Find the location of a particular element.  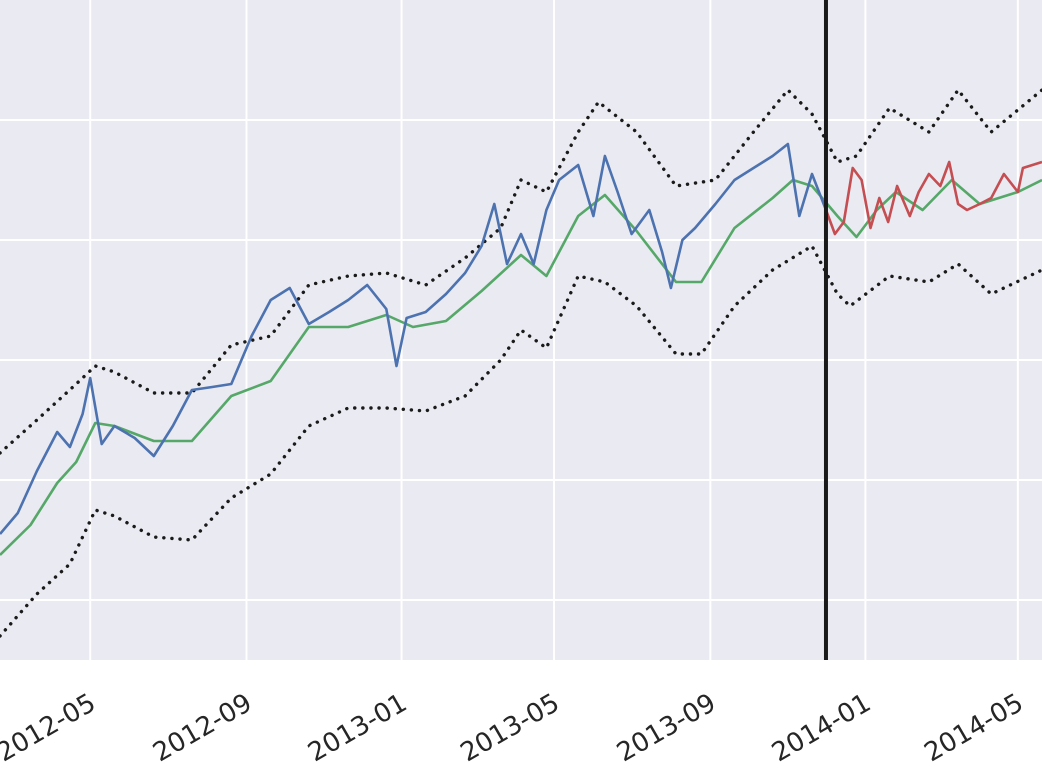

series-line-forecast is located at coordinates (933, 198).